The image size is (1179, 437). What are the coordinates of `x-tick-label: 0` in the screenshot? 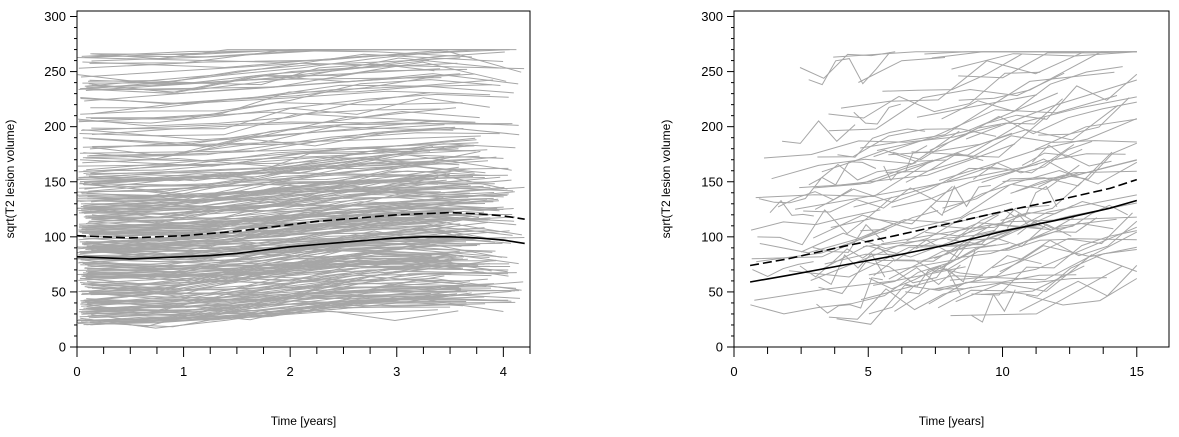 It's located at (733, 371).